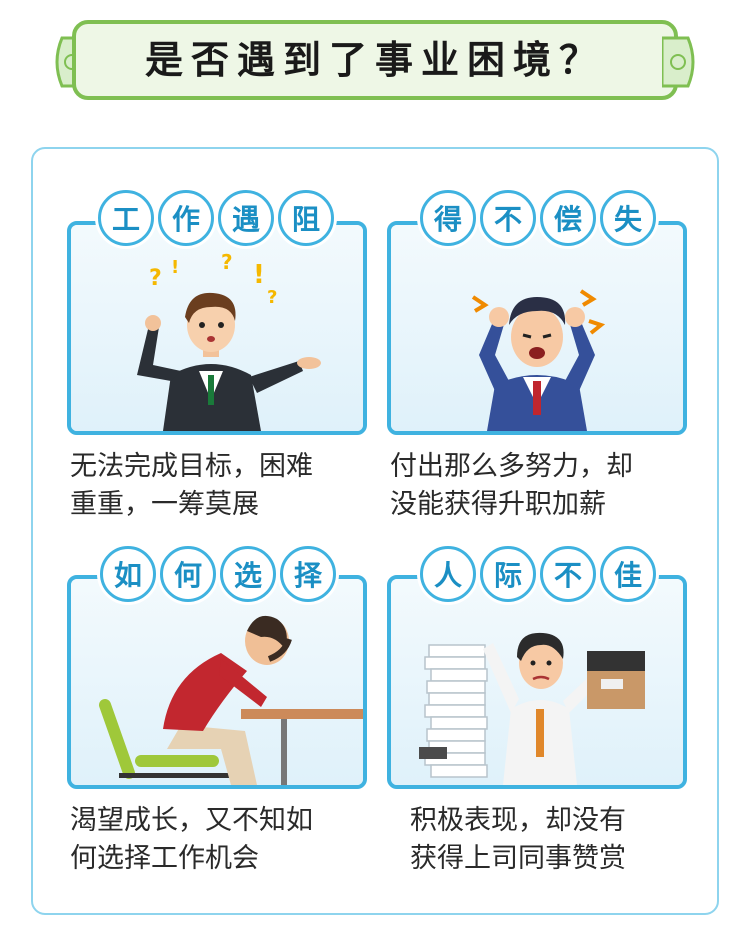 Image resolution: width=750 pixels, height=935 pixels. I want to click on overloaded-employee-illustration, so click(532, 708).